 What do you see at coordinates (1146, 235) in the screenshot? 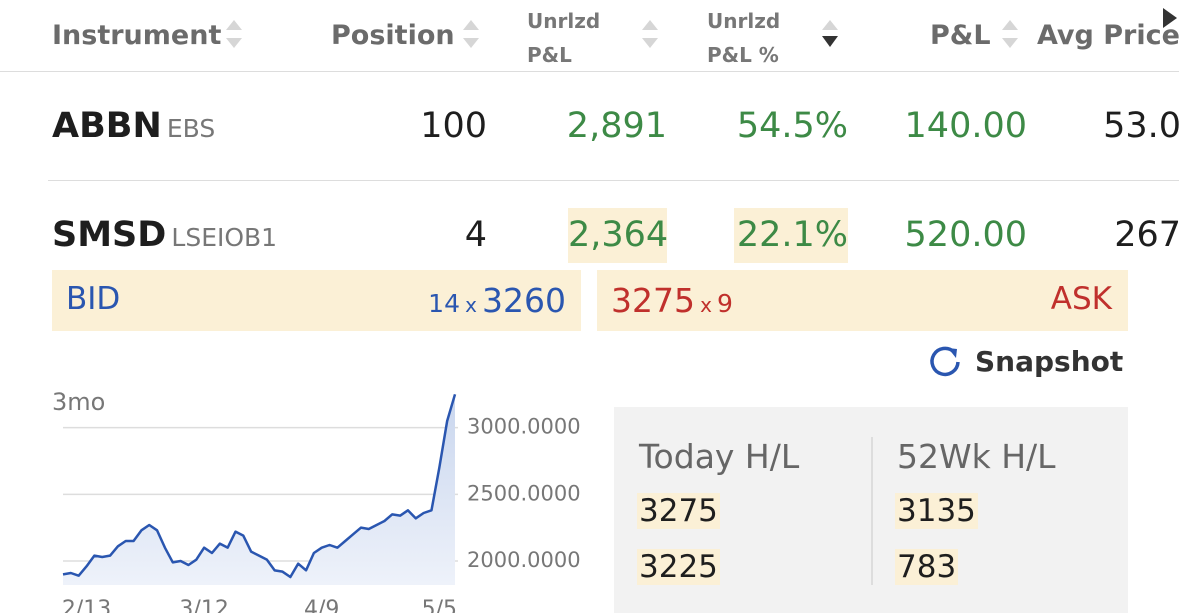
I see `avg-price: 267` at bounding box center [1146, 235].